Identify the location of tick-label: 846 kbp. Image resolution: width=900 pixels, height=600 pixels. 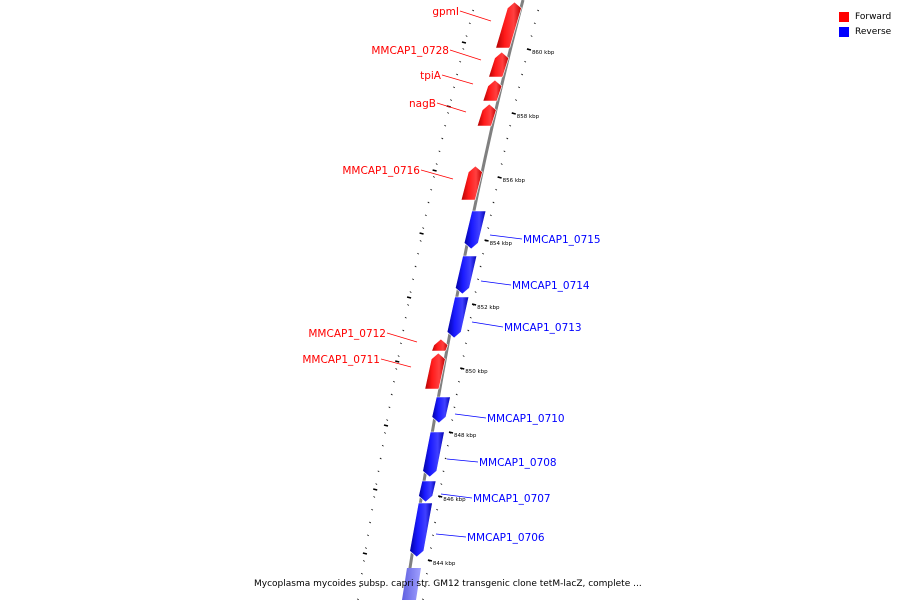
(454, 500).